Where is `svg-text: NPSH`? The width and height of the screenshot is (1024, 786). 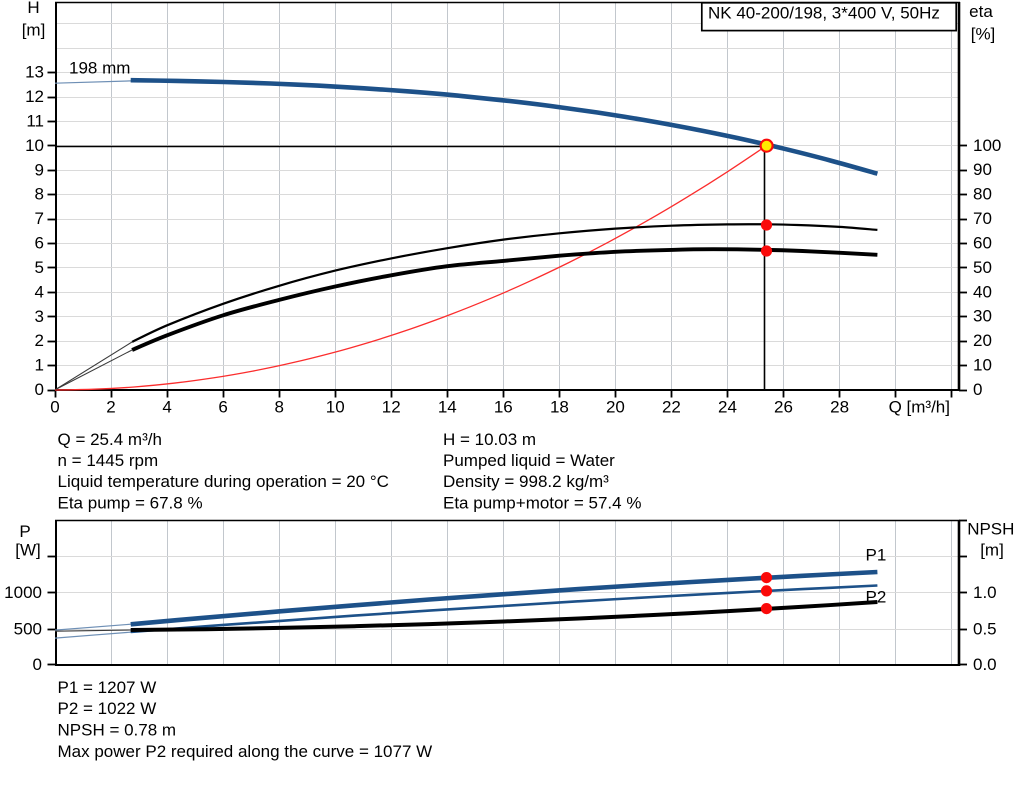 svg-text: NPSH is located at coordinates (990, 529).